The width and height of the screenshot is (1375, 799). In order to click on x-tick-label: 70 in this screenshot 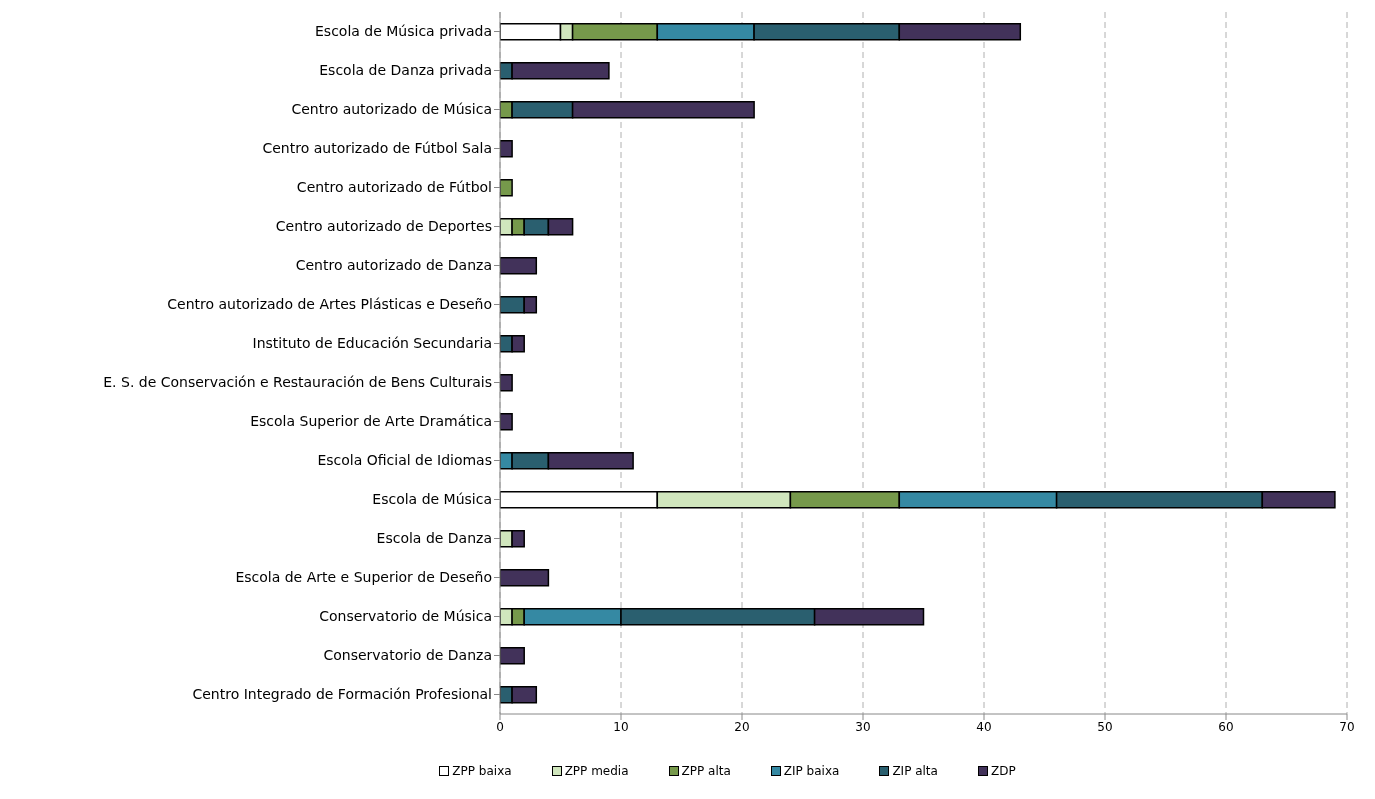, I will do `click(1347, 726)`.